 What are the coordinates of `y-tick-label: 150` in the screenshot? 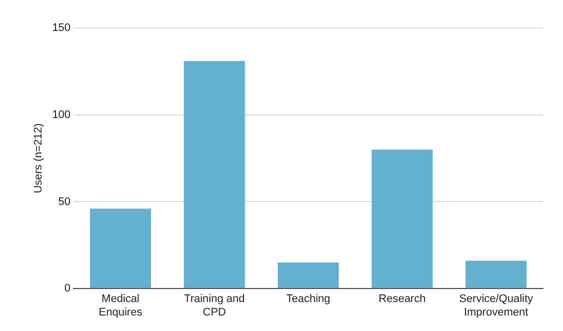 It's located at (61, 28).